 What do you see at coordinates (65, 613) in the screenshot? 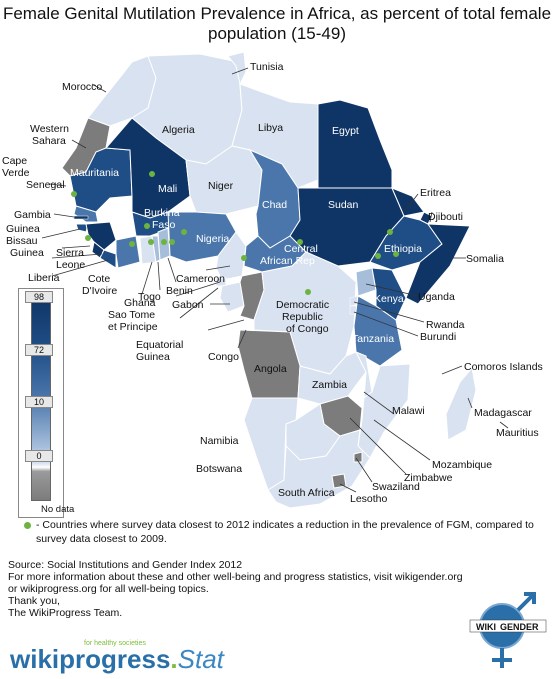
I see `source-line: The WikiProgress Team.` at bounding box center [65, 613].